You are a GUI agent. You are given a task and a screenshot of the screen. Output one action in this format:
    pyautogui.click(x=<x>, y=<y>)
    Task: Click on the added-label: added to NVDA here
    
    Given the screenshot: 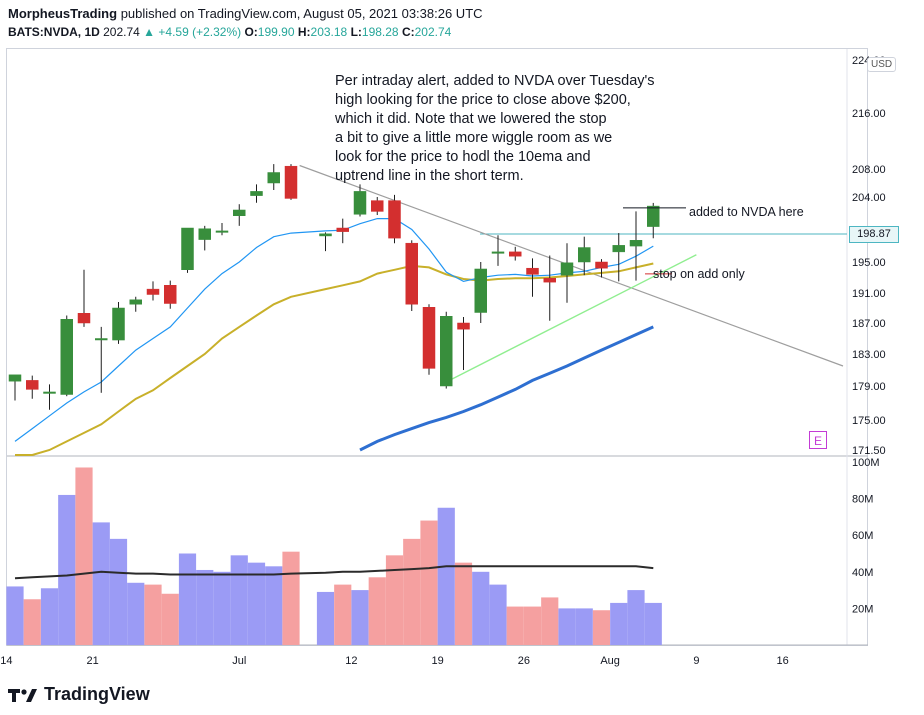 What is the action you would take?
    pyautogui.click(x=746, y=212)
    